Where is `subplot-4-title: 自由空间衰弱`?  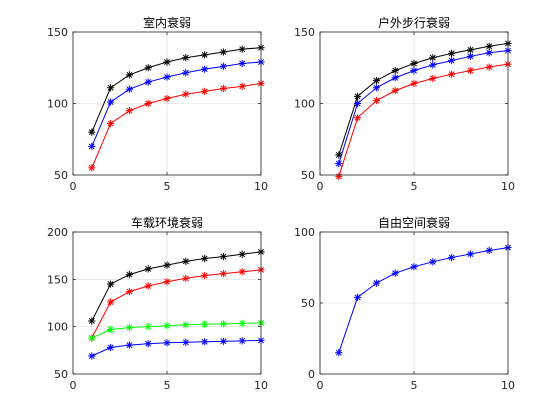 subplot-4-title: 自由空间衰弱 is located at coordinates (414, 222).